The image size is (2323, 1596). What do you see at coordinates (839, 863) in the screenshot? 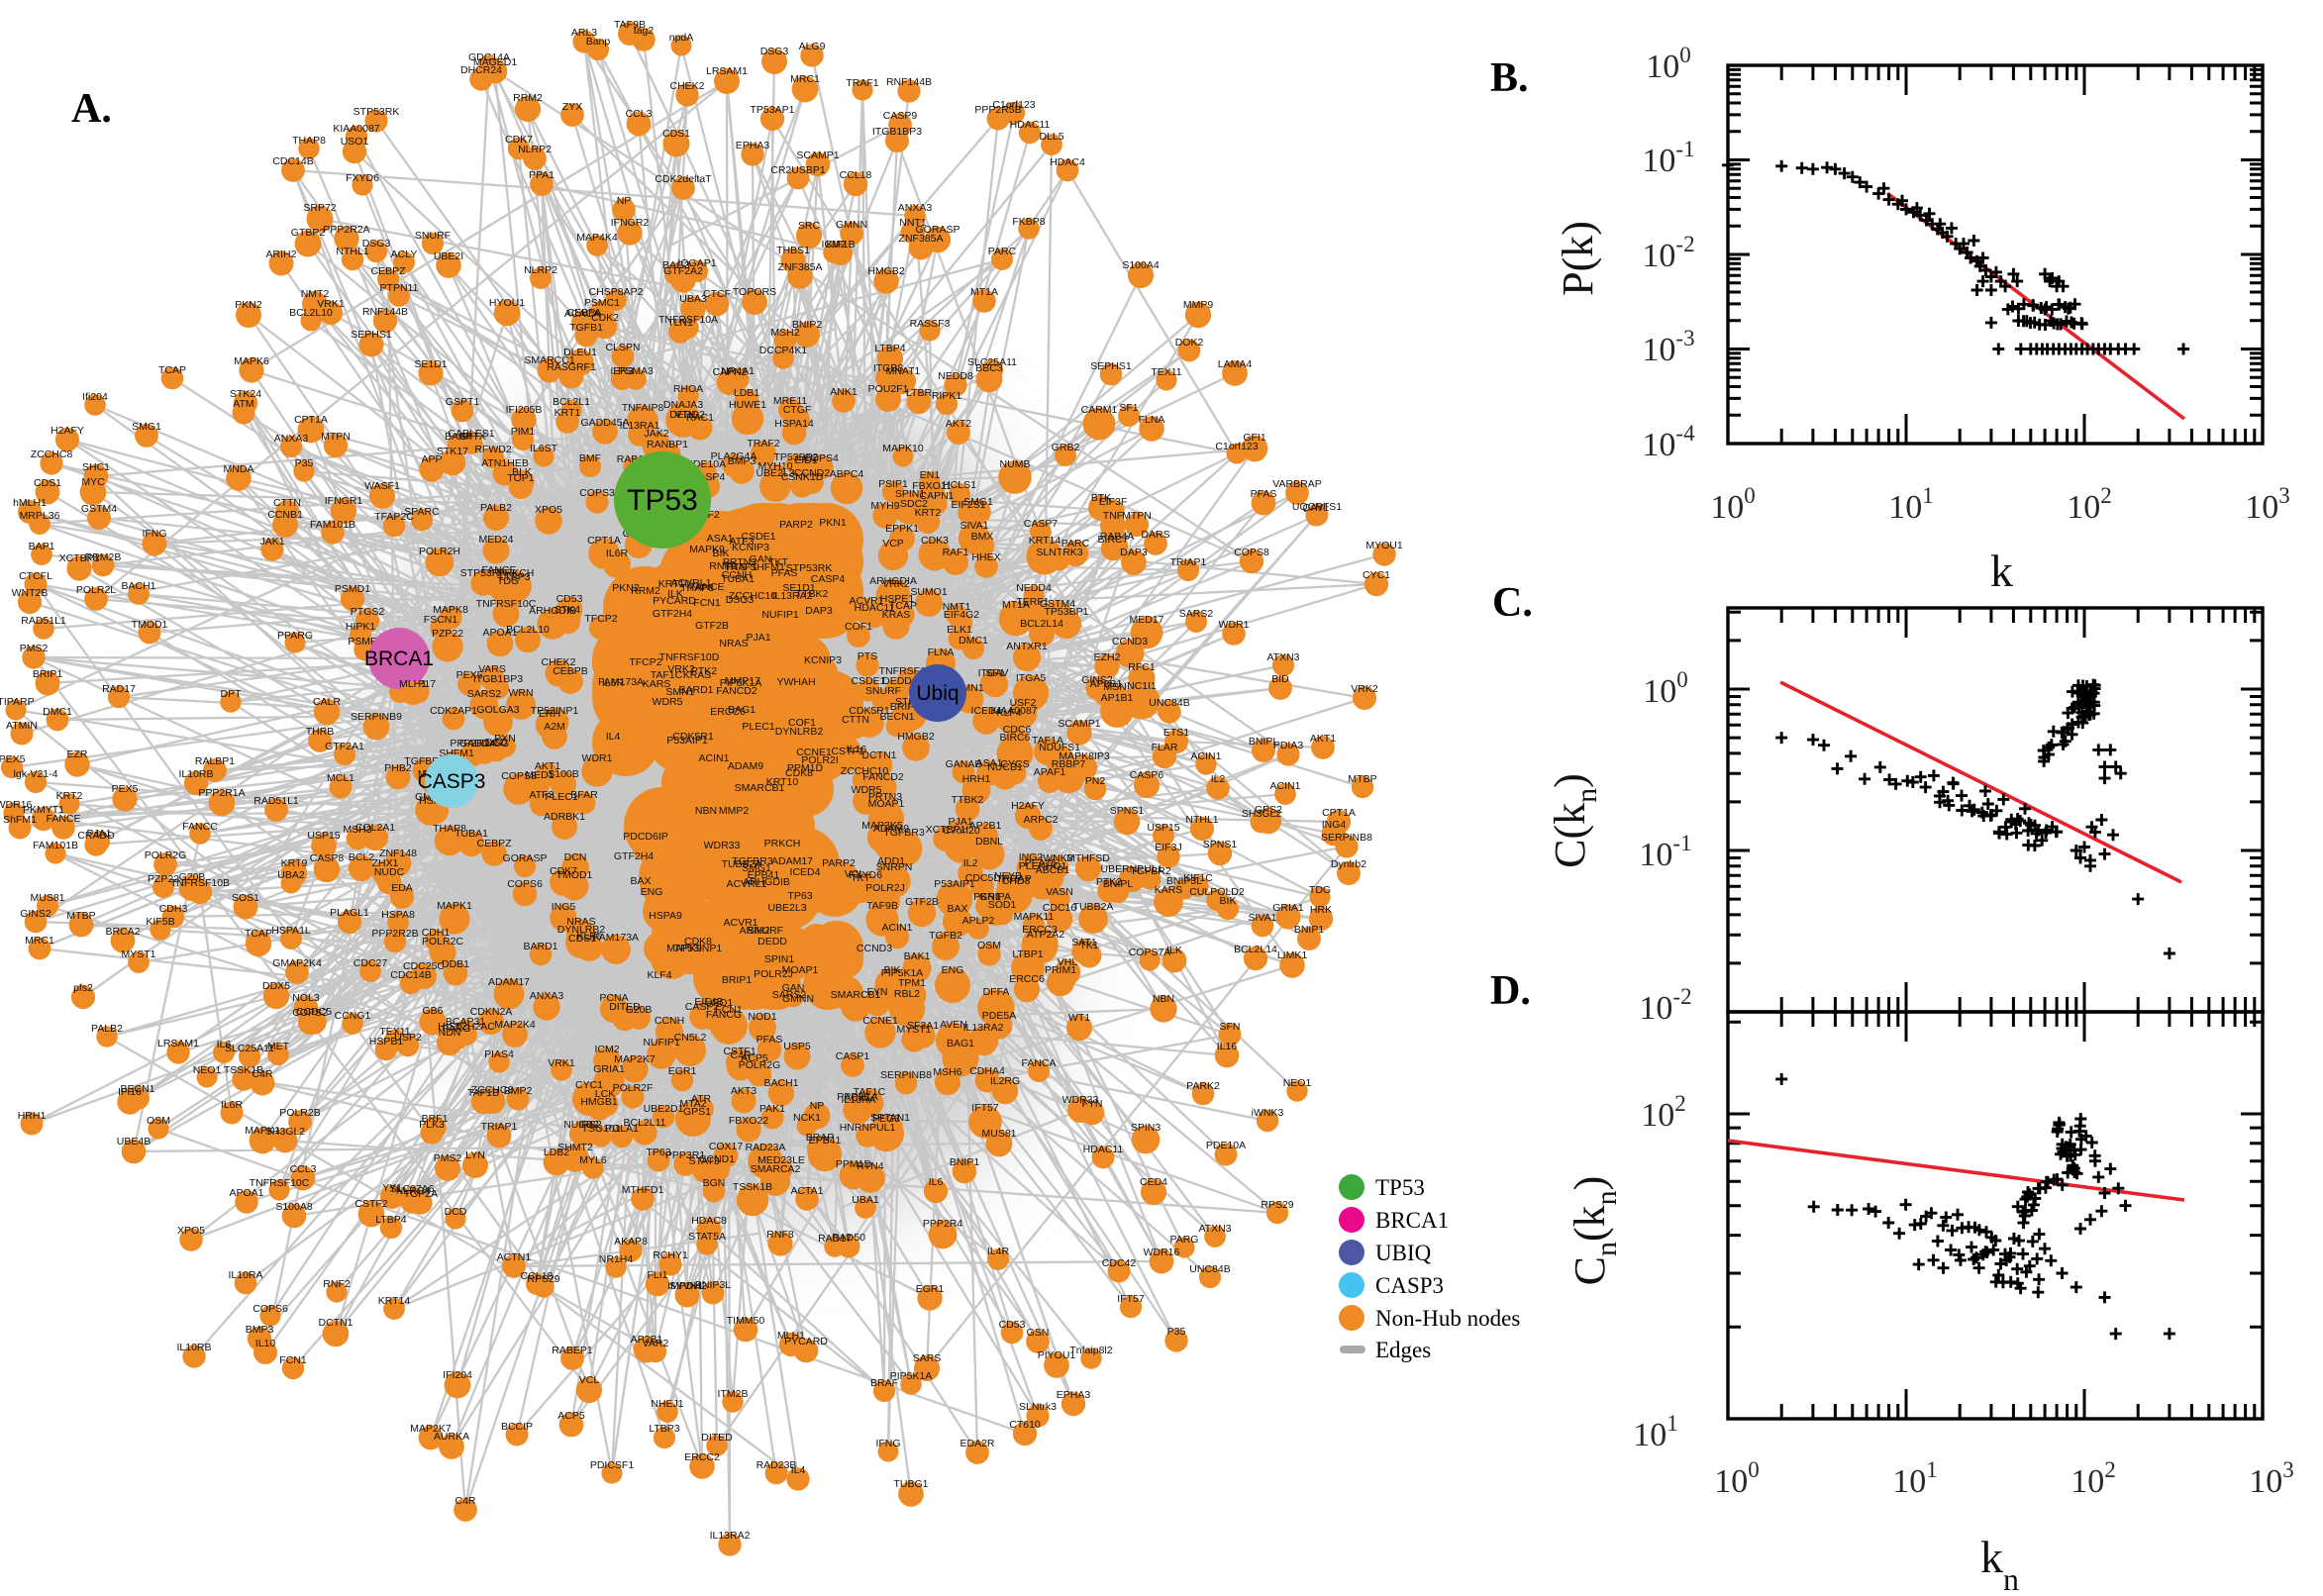
I see `svg-text: PARP2` at bounding box center [839, 863].